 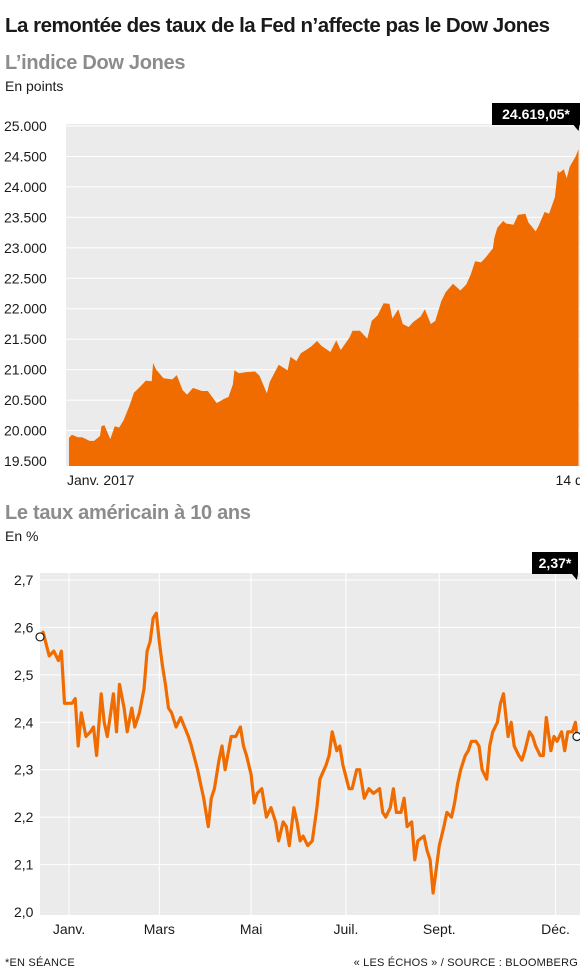 I want to click on x-tick-label: Juil., so click(x=345, y=929).